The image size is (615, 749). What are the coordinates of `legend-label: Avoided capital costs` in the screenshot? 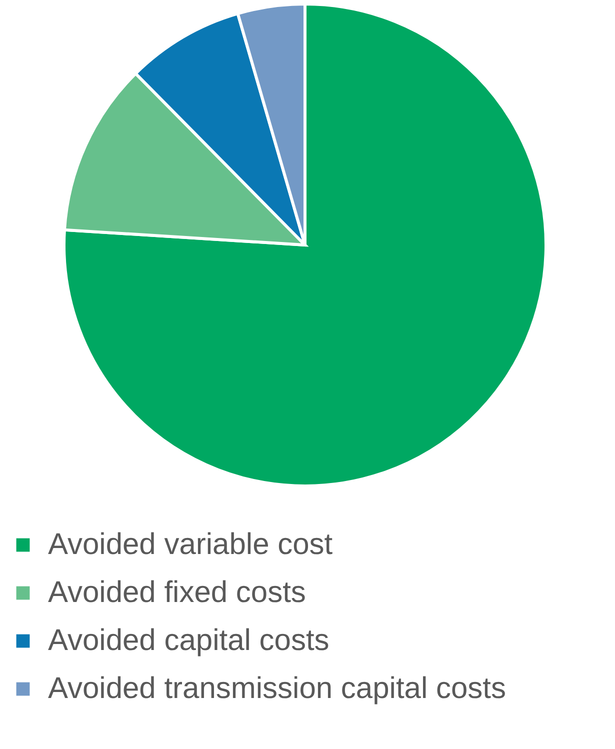 It's located at (189, 640).